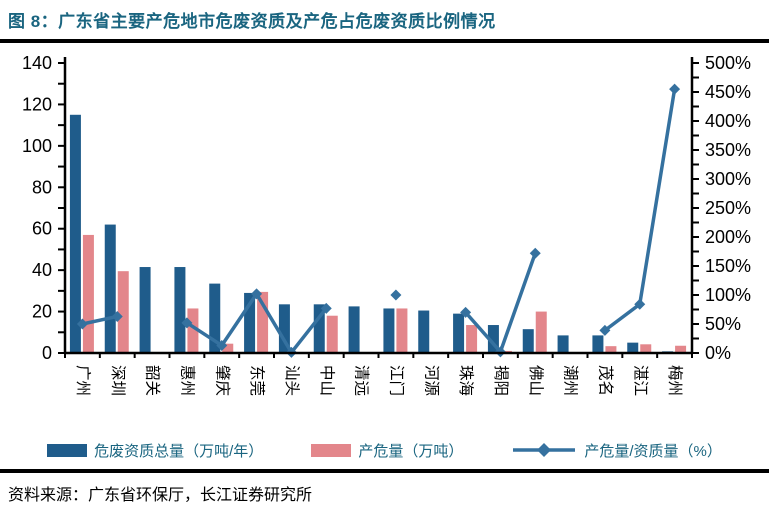 The width and height of the screenshot is (769, 515). I want to click on legend-label: 危废资质总量（万吨/年）, so click(179, 451).